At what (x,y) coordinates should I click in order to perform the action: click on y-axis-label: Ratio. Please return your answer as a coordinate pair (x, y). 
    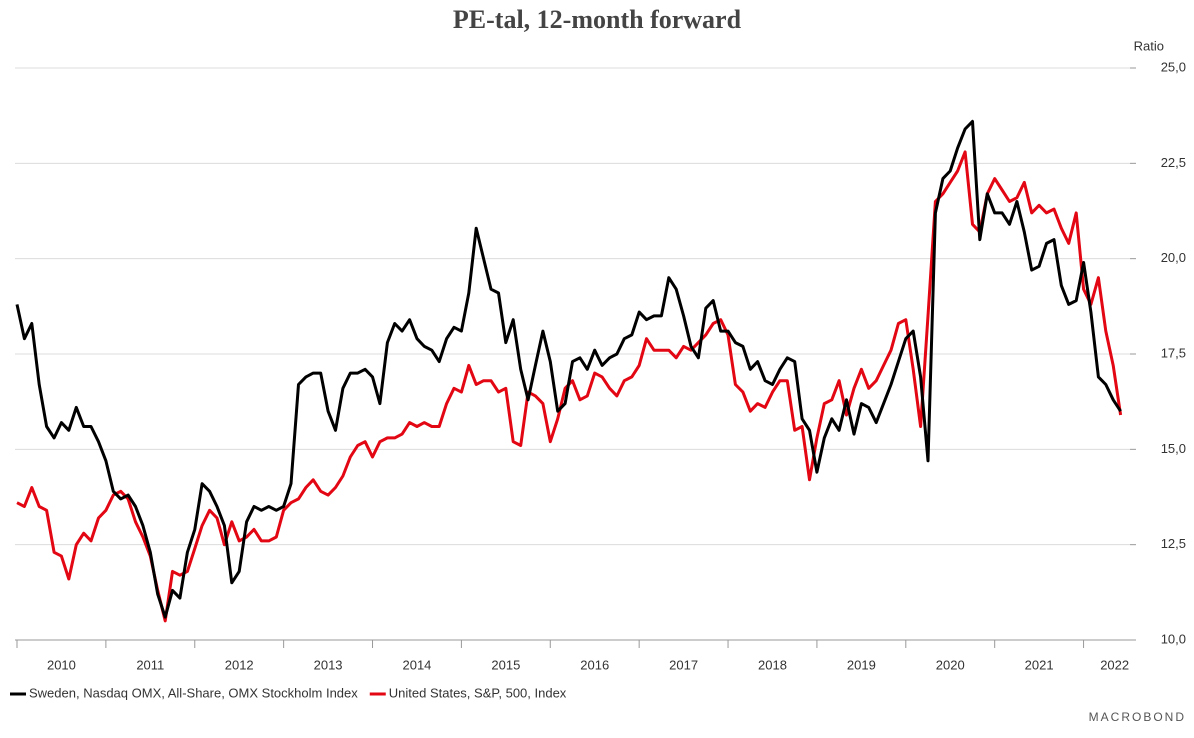
    Looking at the image, I should click on (1149, 45).